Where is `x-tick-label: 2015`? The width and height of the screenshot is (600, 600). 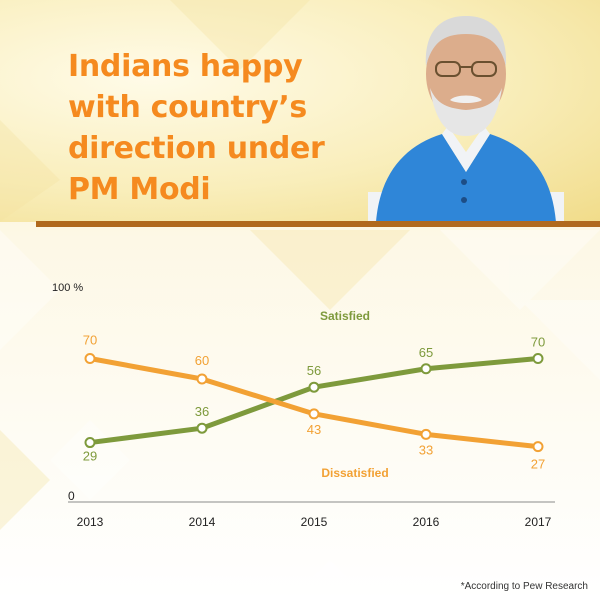
x-tick-label: 2015 is located at coordinates (314, 522).